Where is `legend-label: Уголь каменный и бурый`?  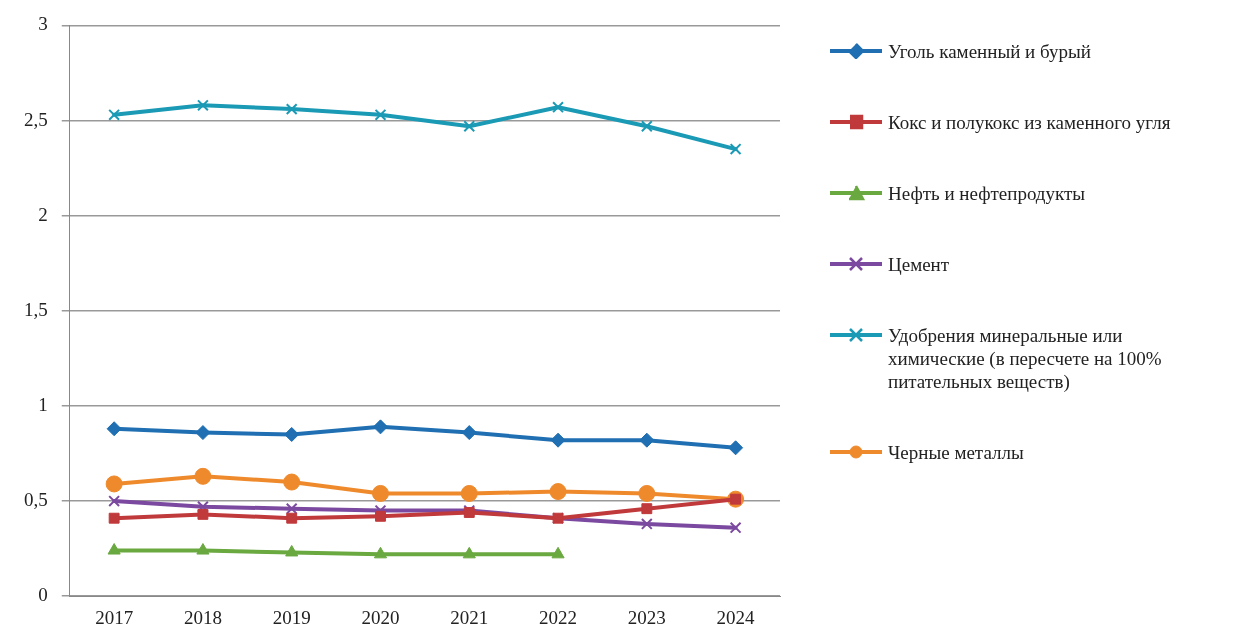
legend-label: Уголь каменный и бурый is located at coordinates (989, 51).